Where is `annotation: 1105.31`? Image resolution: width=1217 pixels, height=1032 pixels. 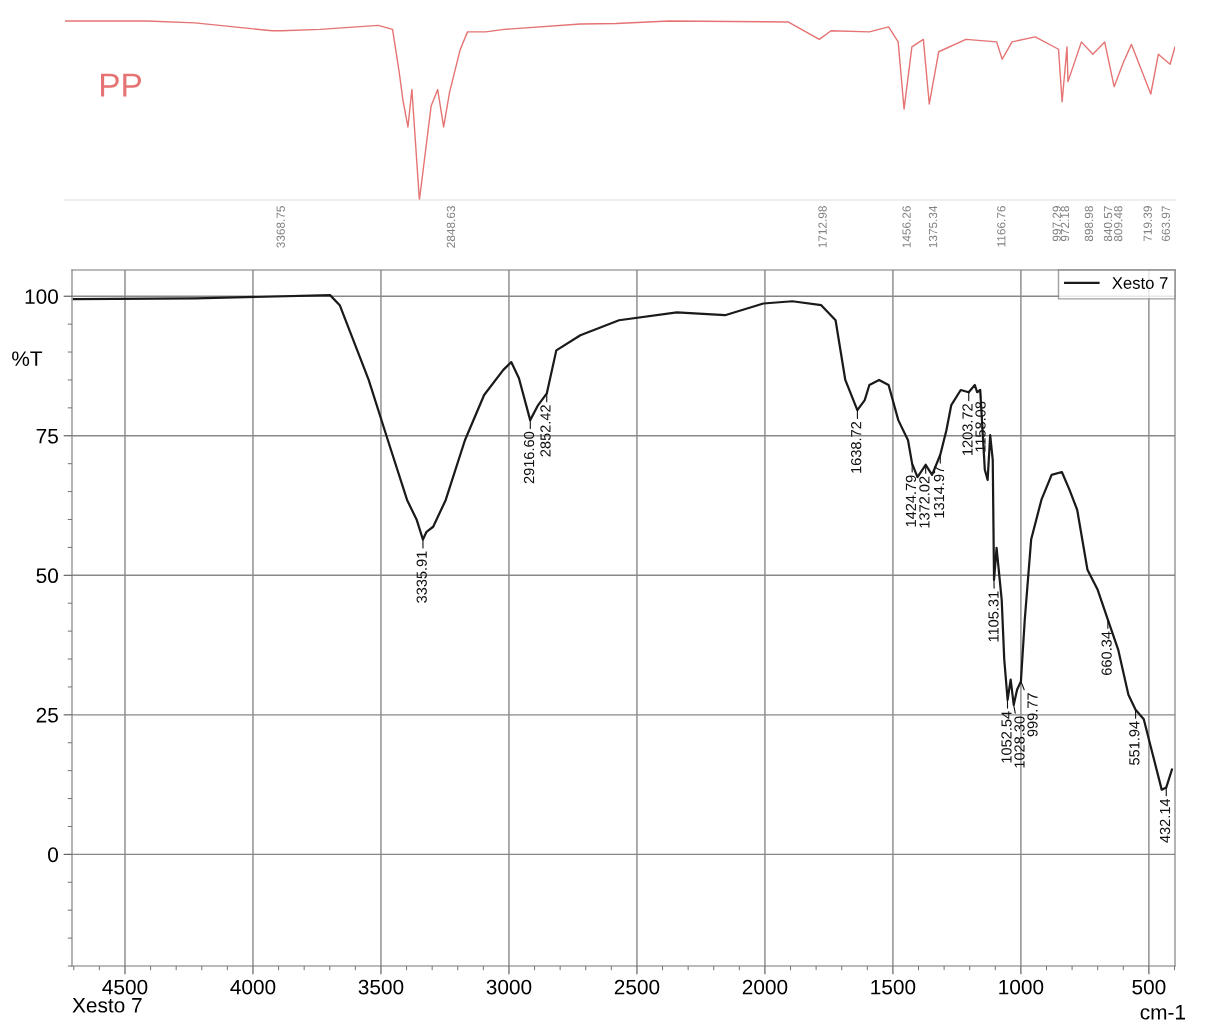 annotation: 1105.31 is located at coordinates (993, 616).